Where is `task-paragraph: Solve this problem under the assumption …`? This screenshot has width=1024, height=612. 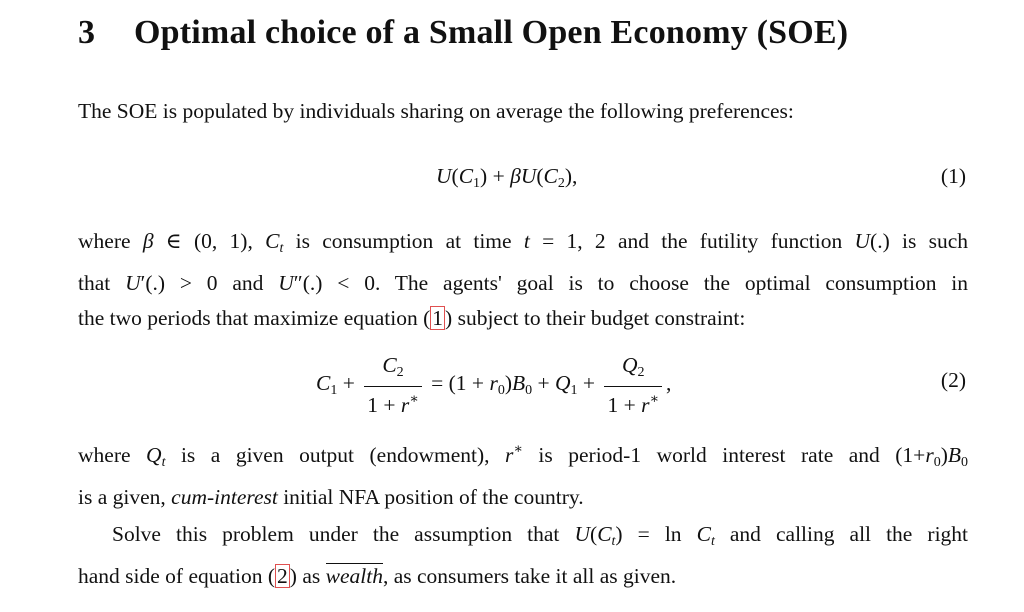 task-paragraph: Solve this problem under the assumption … is located at coordinates (523, 555).